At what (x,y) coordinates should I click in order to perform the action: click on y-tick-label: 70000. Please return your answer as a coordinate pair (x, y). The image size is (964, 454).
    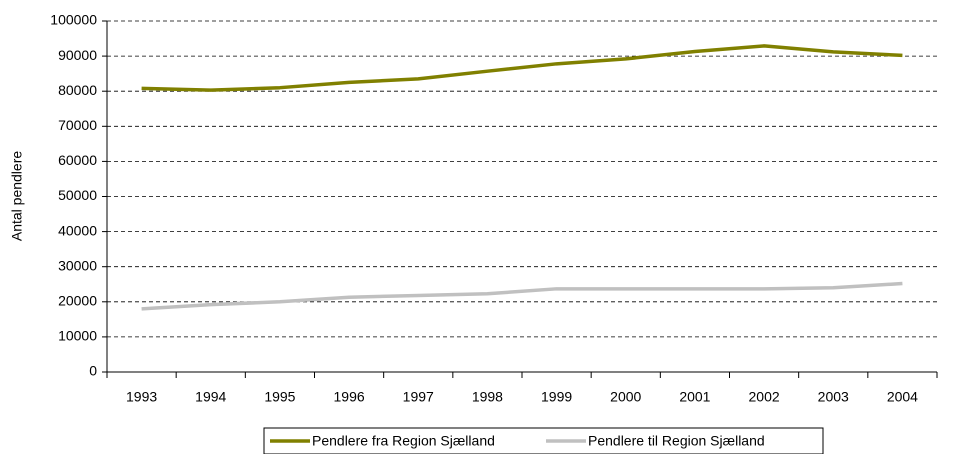
    Looking at the image, I should click on (77, 125).